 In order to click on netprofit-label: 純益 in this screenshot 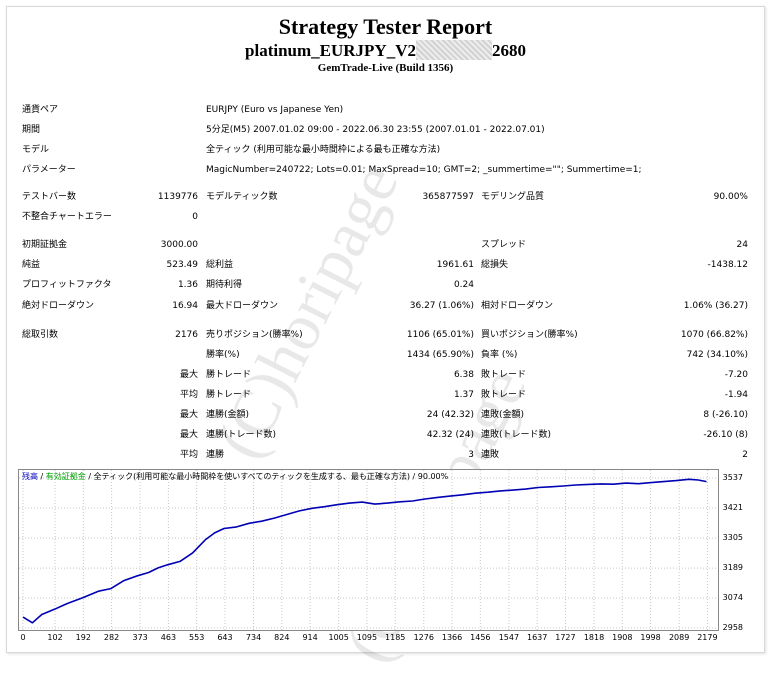, I will do `click(31, 265)`.